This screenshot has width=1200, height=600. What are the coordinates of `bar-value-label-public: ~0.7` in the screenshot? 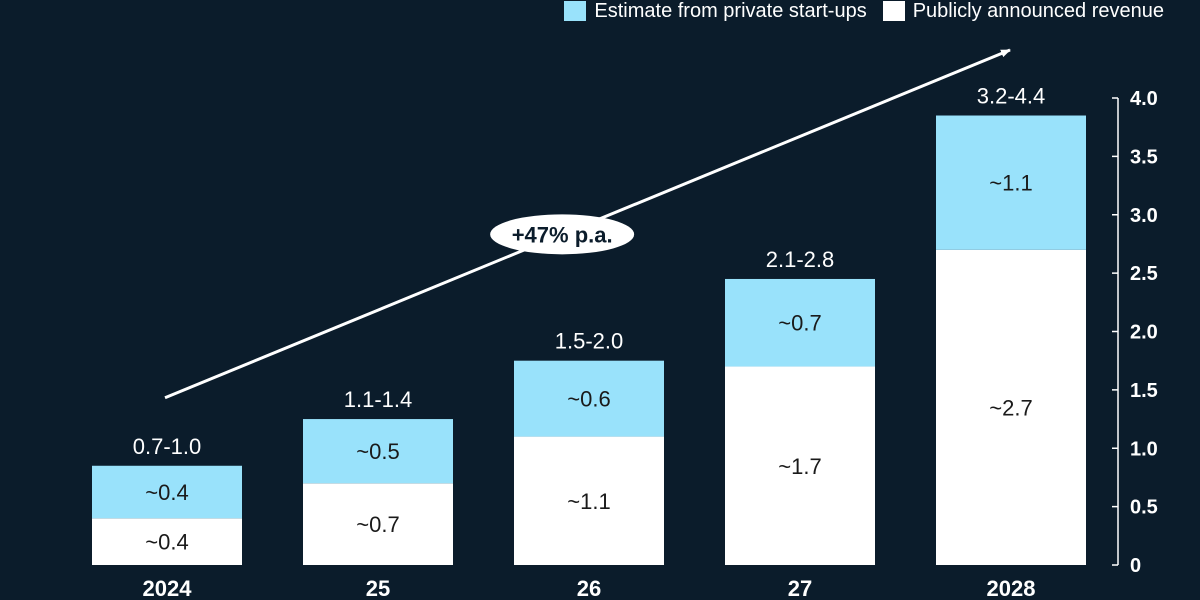 It's located at (377, 524).